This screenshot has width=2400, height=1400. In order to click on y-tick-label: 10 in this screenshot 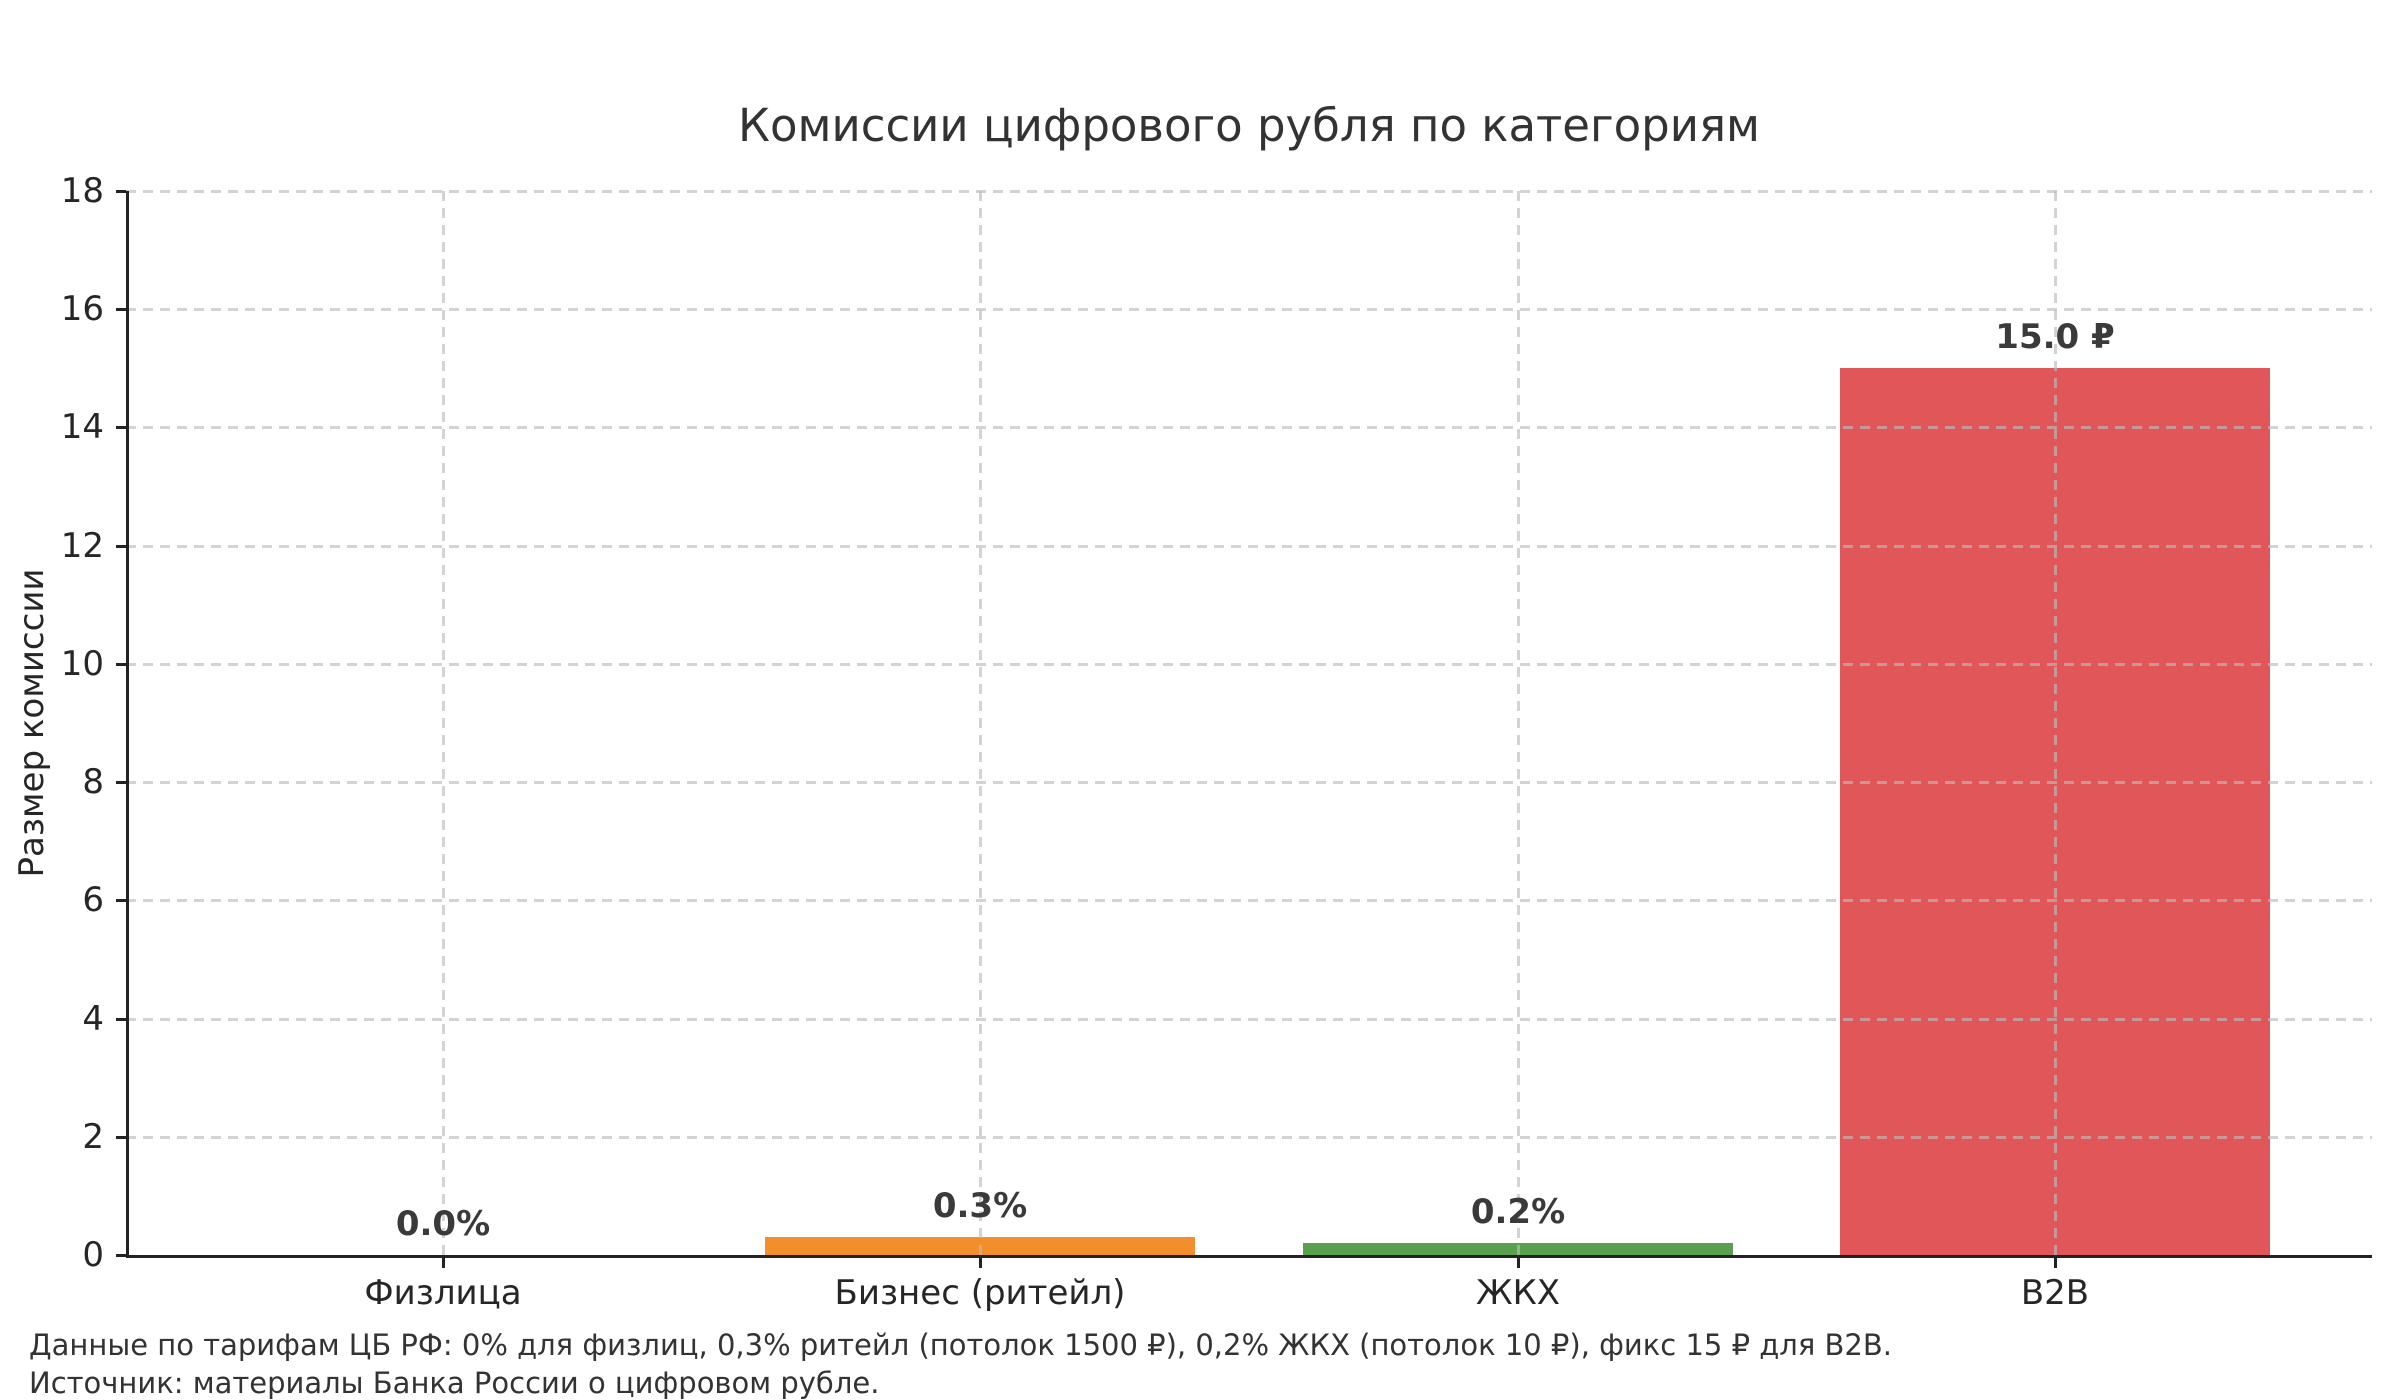, I will do `click(82, 664)`.